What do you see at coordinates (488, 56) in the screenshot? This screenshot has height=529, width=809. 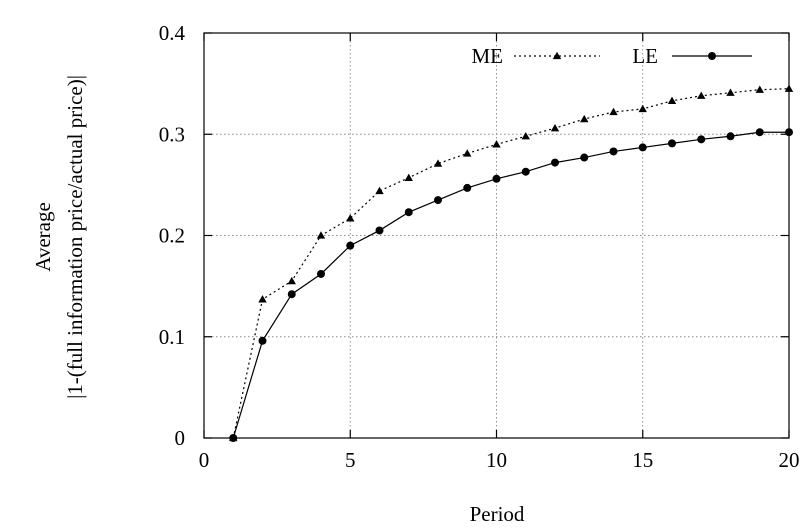 I see `legend-label-me: ME` at bounding box center [488, 56].